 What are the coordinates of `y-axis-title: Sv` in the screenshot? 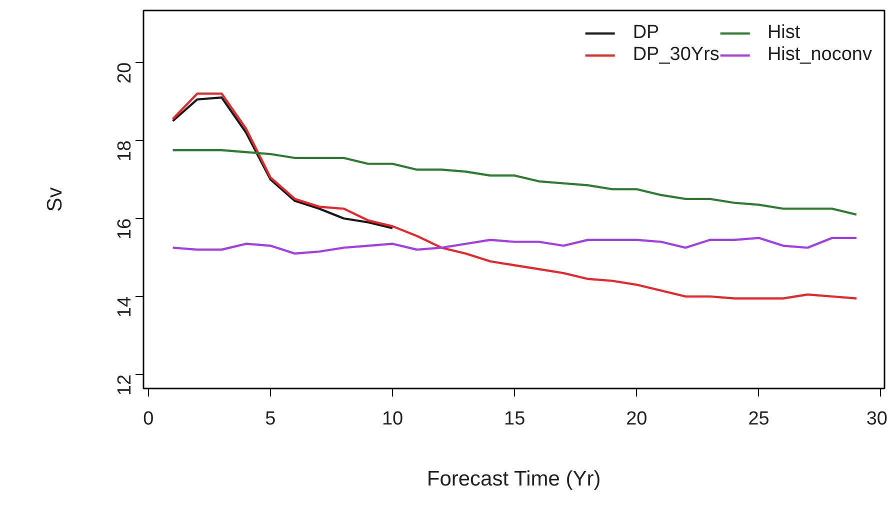 It's located at (55, 199).